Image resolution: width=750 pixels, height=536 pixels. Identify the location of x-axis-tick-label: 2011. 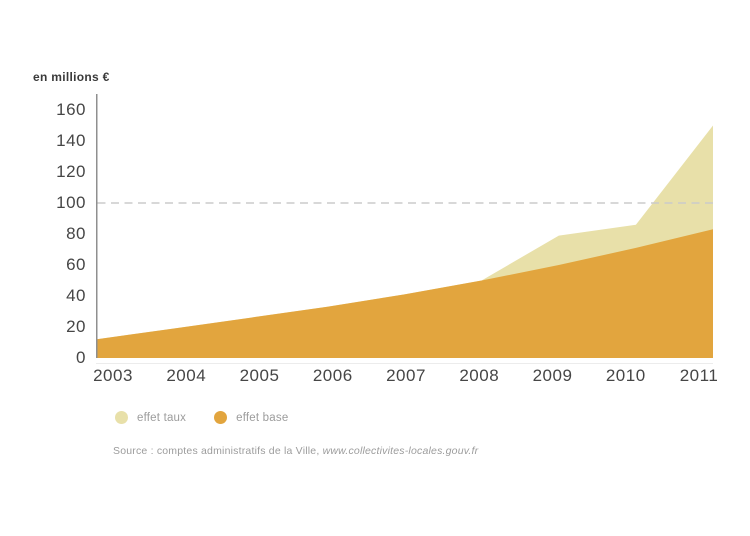
(699, 375).